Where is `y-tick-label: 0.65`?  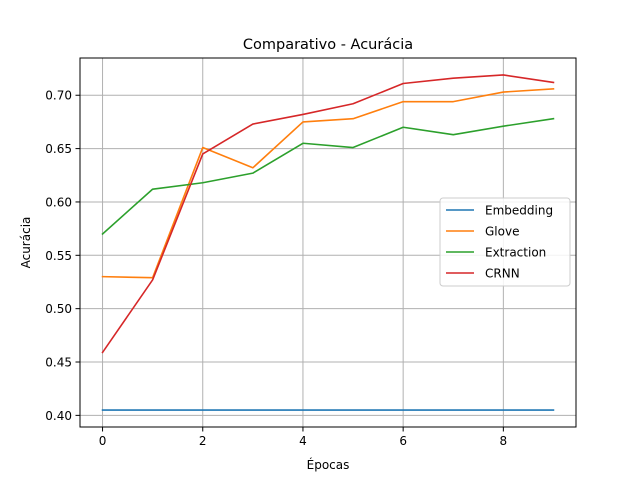
y-tick-label: 0.65 is located at coordinates (58, 149).